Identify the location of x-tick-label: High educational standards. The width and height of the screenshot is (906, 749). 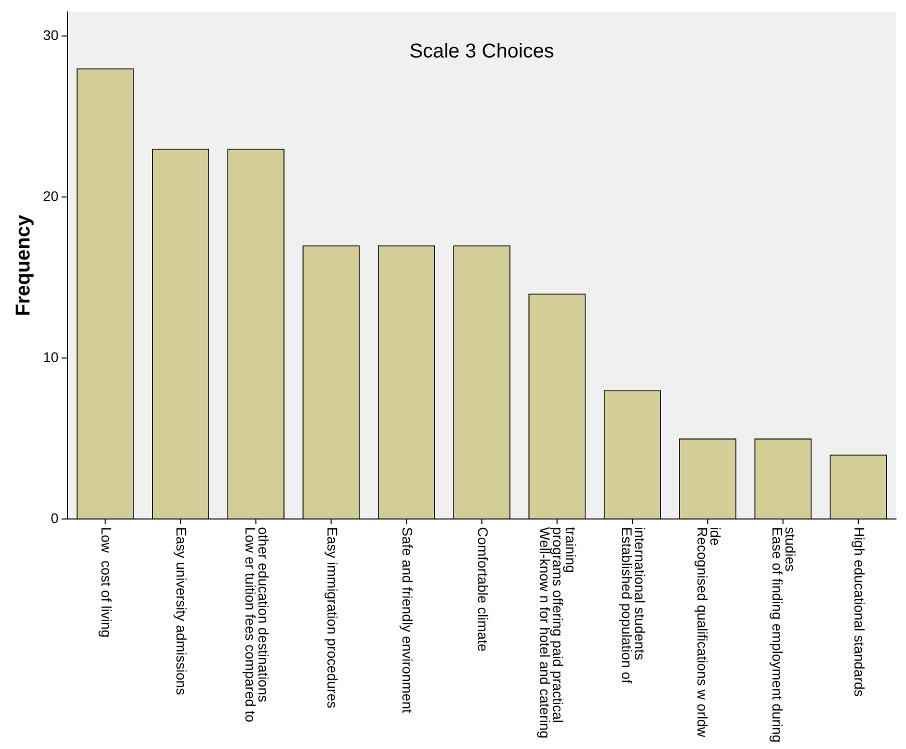
(859, 612).